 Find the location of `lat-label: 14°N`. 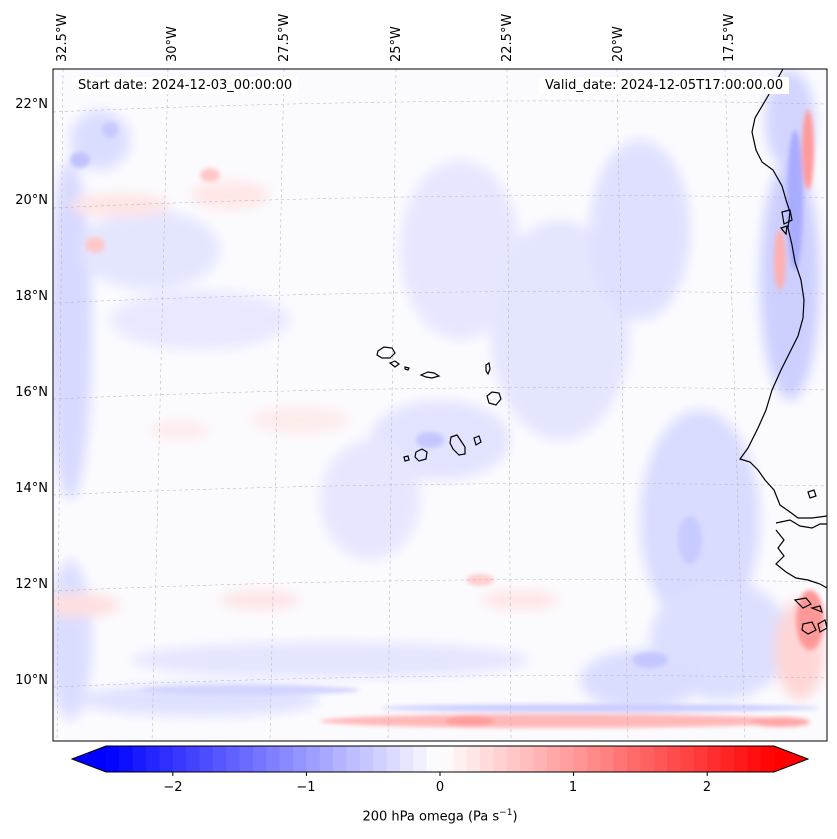

lat-label: 14°N is located at coordinates (31, 488).